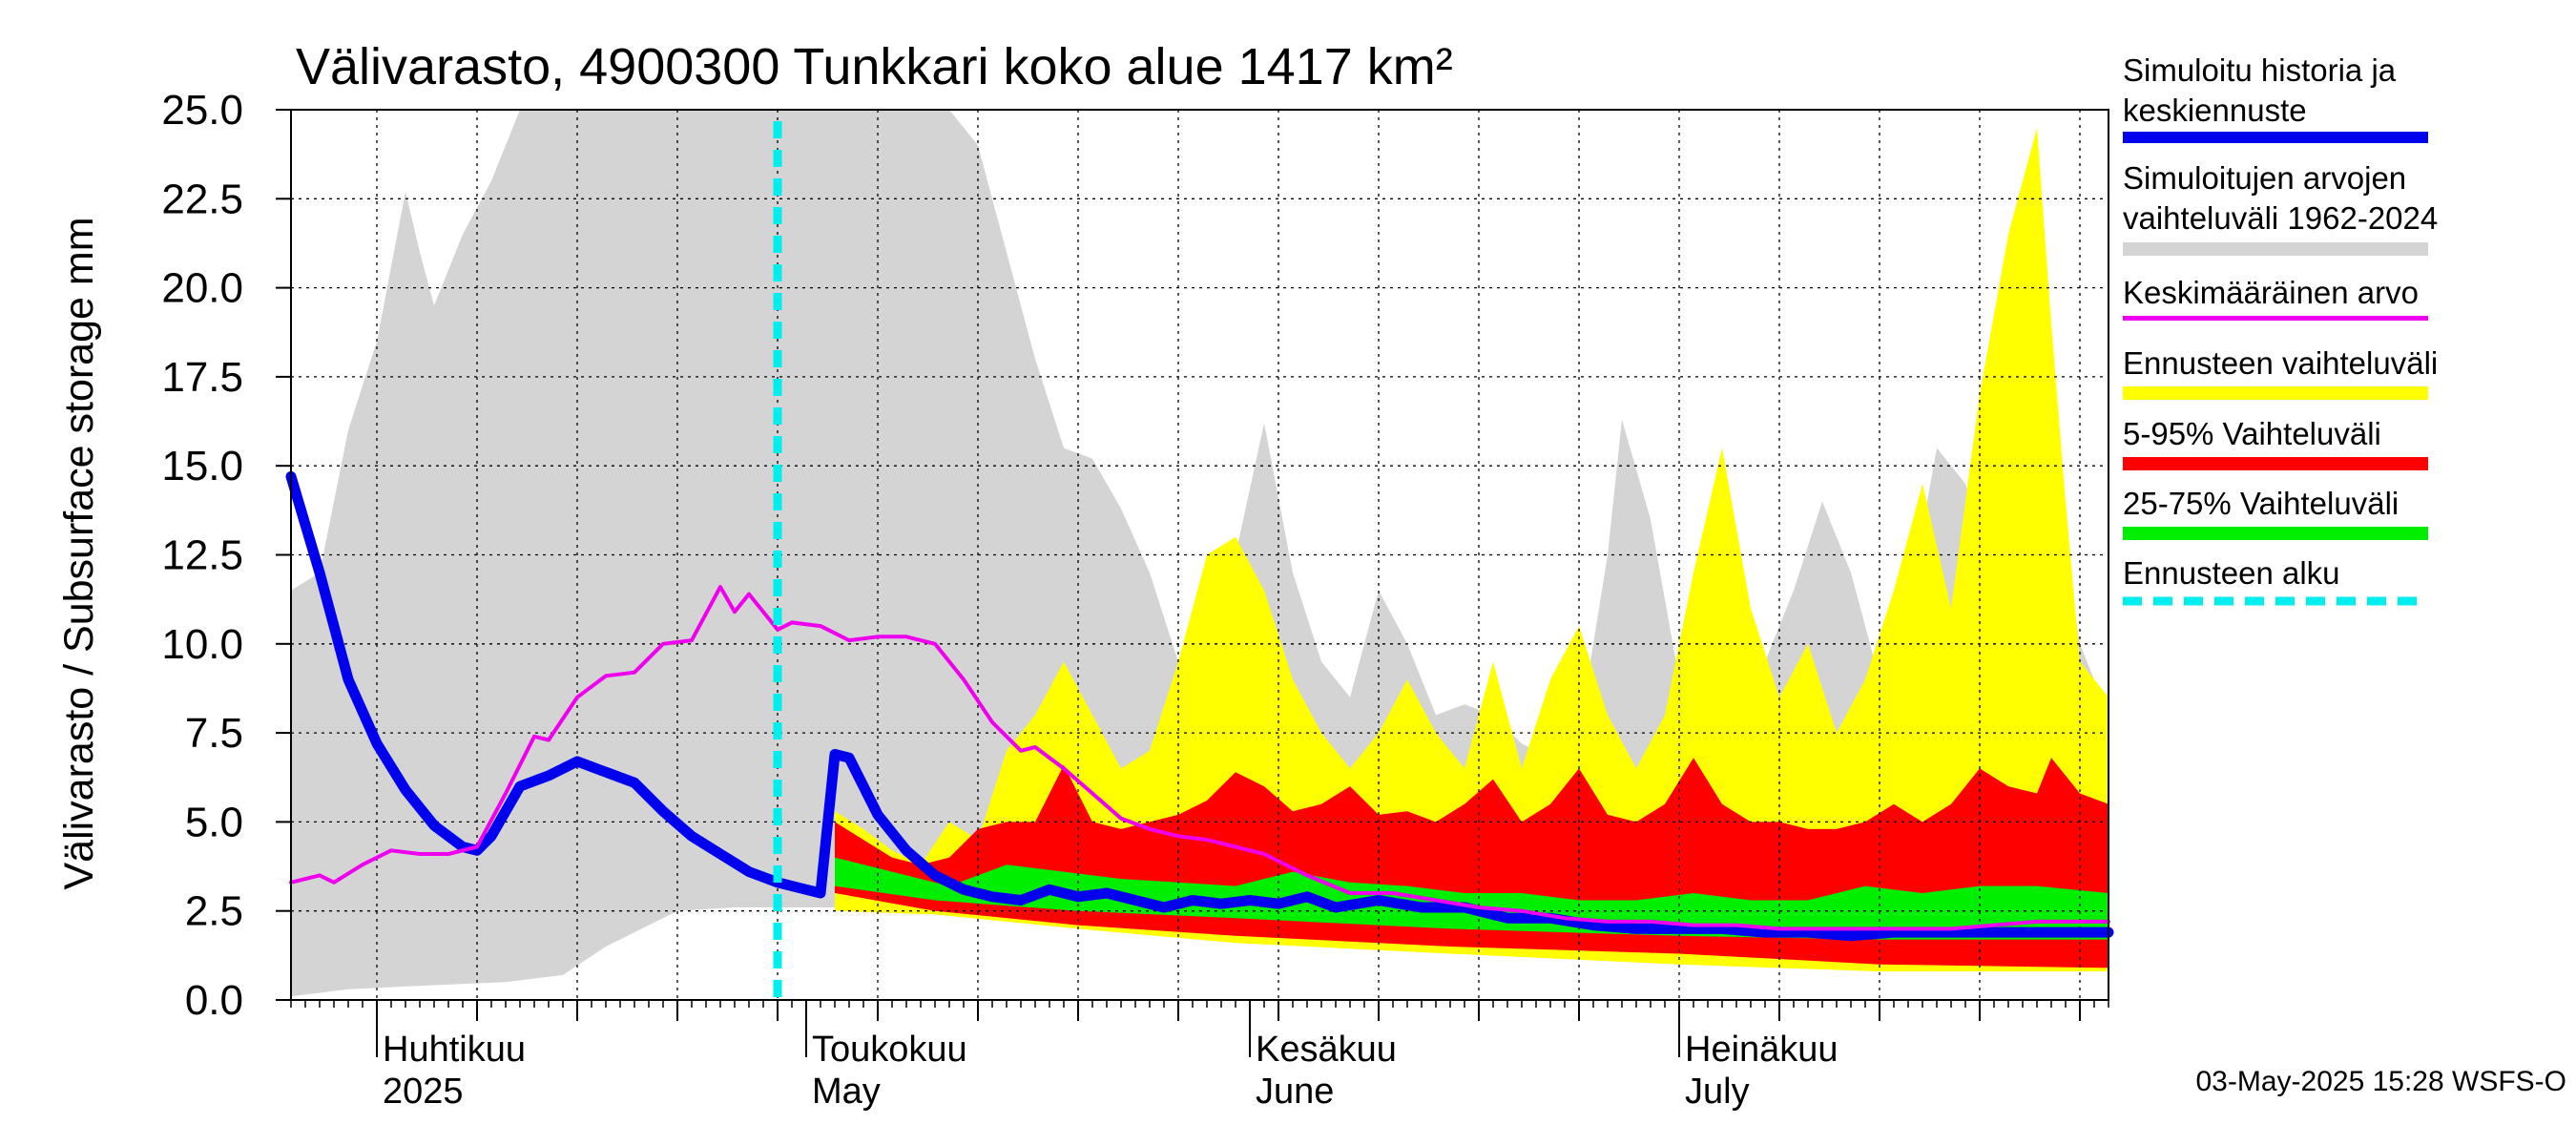 Image resolution: width=2576 pixels, height=1145 pixels. I want to click on y-tick-label: 0.0, so click(214, 1000).